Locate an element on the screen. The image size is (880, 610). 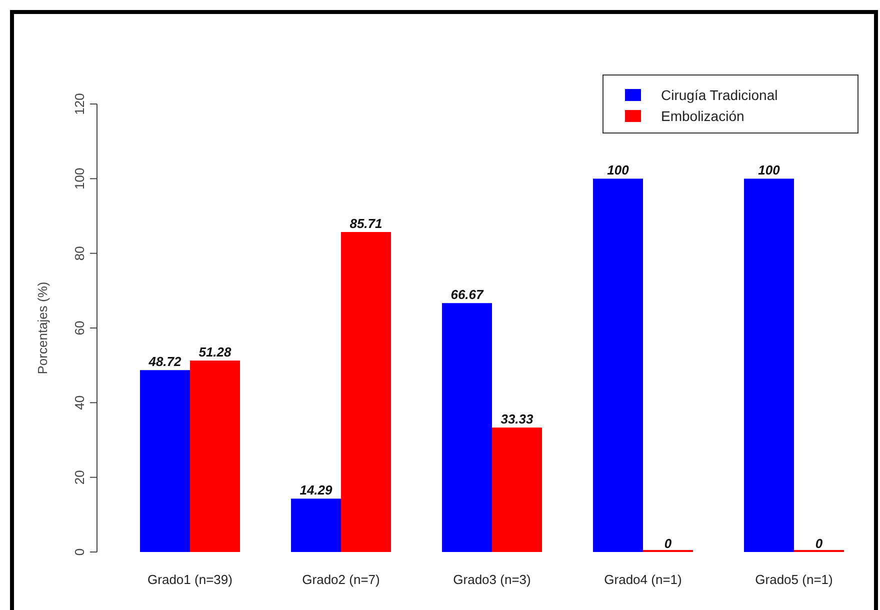
x-tick-label: Grado3 (n=3) is located at coordinates (492, 579).